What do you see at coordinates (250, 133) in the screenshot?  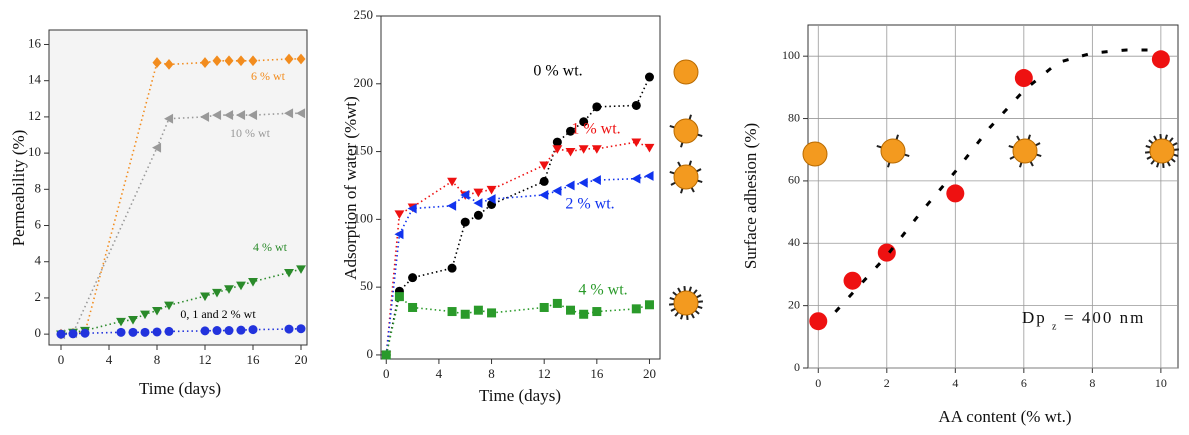 I see `series-label: 10 % wt` at bounding box center [250, 133].